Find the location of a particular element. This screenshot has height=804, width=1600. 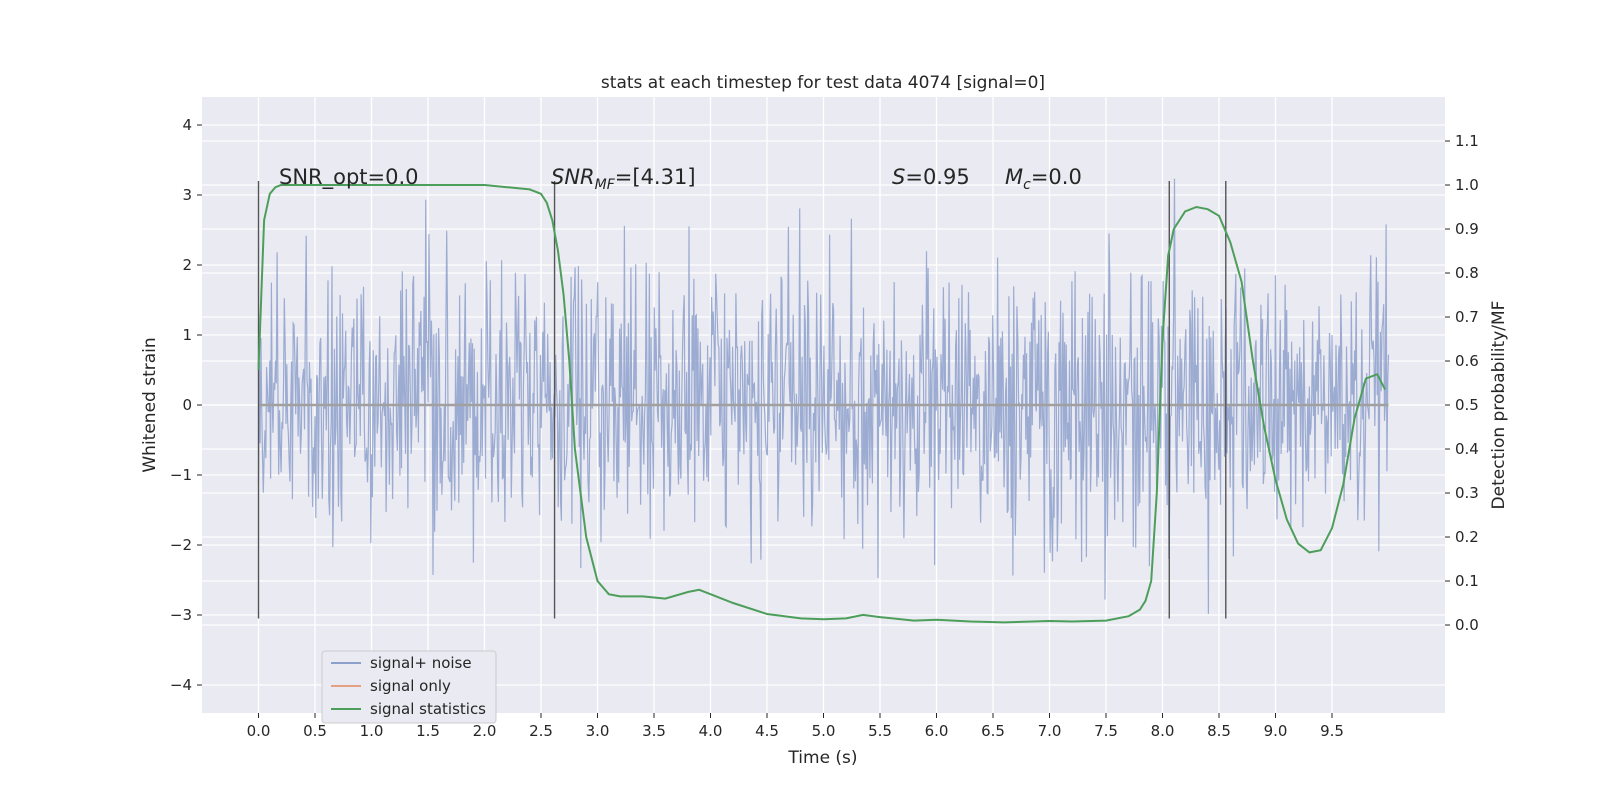

annotation-mc: Mc=0.0 is located at coordinates (1043, 179).